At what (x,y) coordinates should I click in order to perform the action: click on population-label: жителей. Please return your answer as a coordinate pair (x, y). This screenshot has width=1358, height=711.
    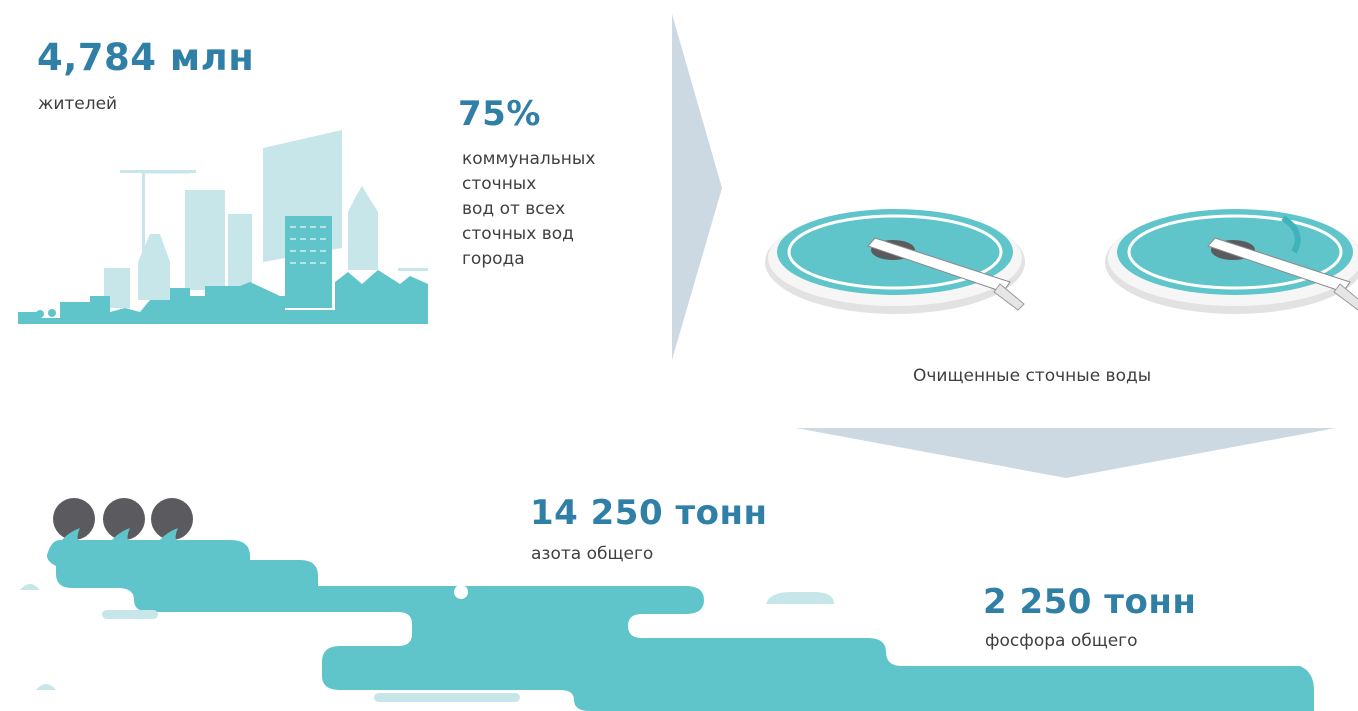
    Looking at the image, I should click on (78, 104).